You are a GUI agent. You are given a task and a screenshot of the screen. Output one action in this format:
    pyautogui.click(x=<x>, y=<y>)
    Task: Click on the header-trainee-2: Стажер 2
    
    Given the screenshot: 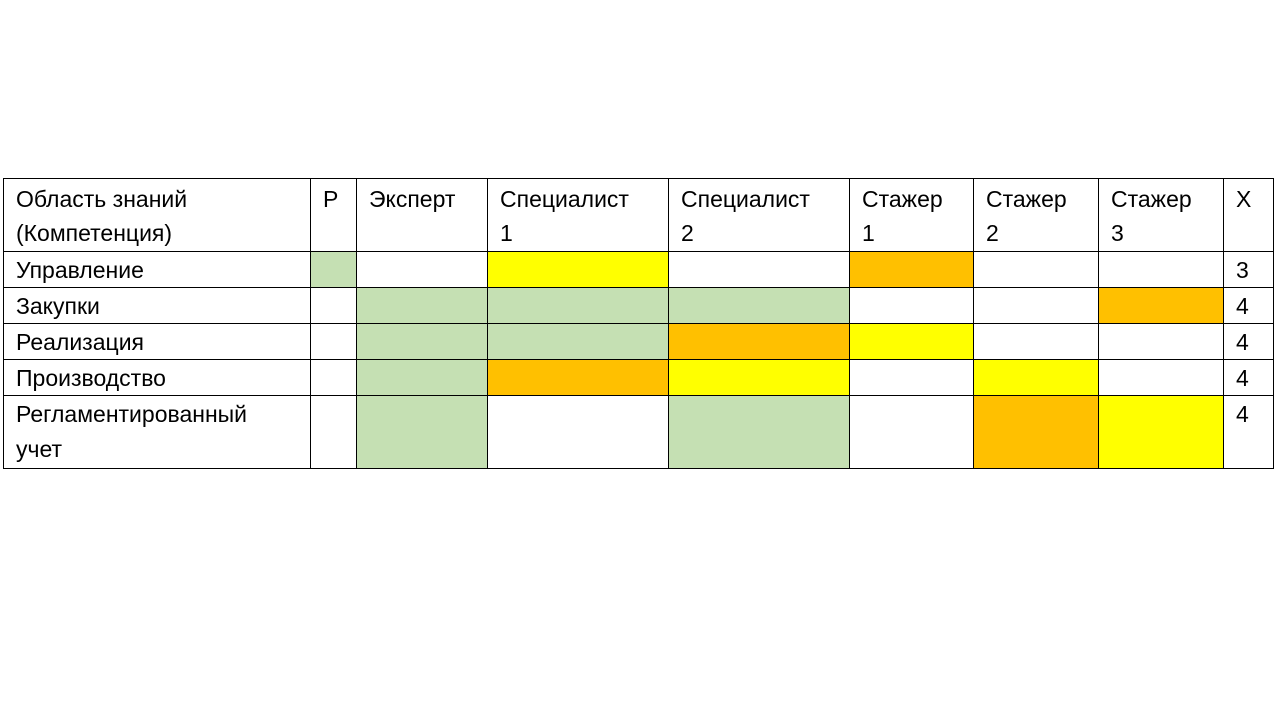 What is the action you would take?
    pyautogui.click(x=1036, y=215)
    